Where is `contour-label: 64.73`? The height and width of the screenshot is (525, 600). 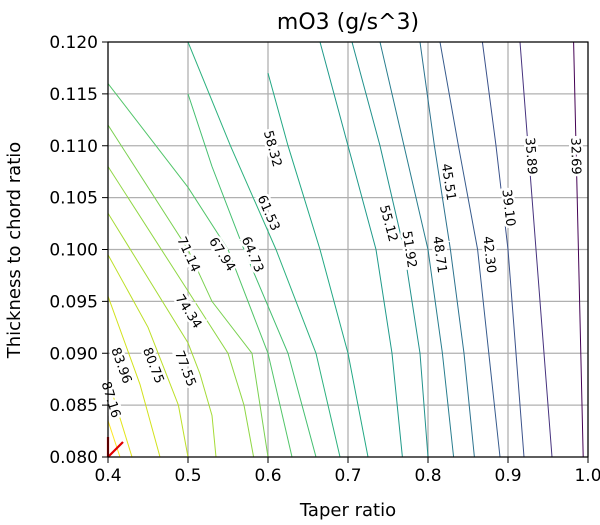
contour-label: 64.73 is located at coordinates (252, 255).